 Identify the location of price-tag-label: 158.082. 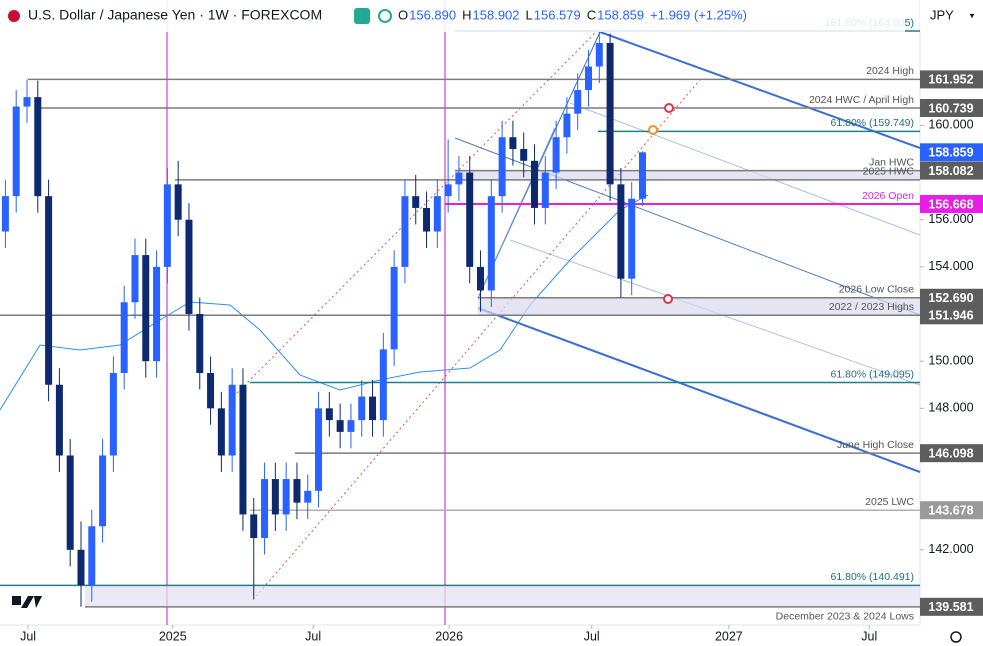
(950, 171).